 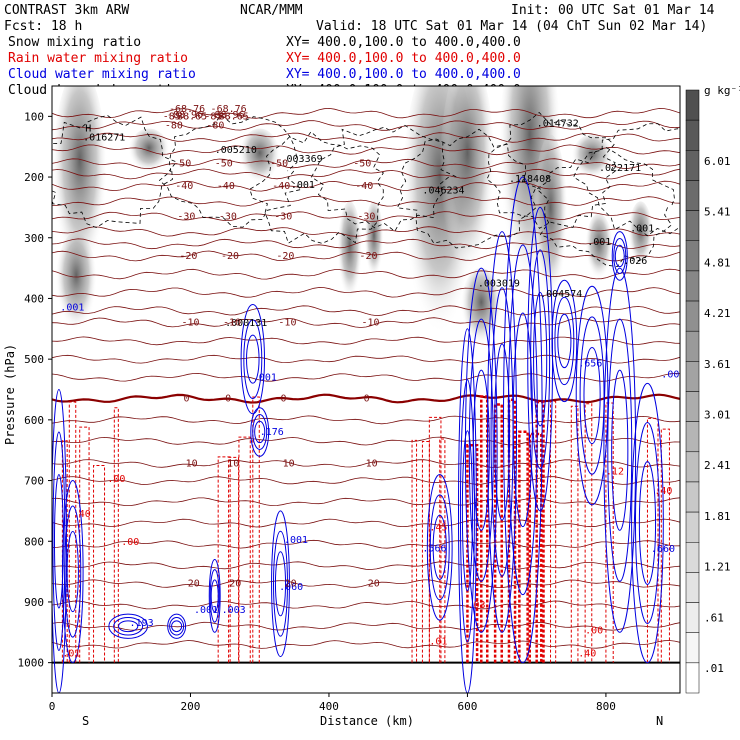 What do you see at coordinates (246, 323) in the screenshot?
I see `contour-label: .000131` at bounding box center [246, 323].